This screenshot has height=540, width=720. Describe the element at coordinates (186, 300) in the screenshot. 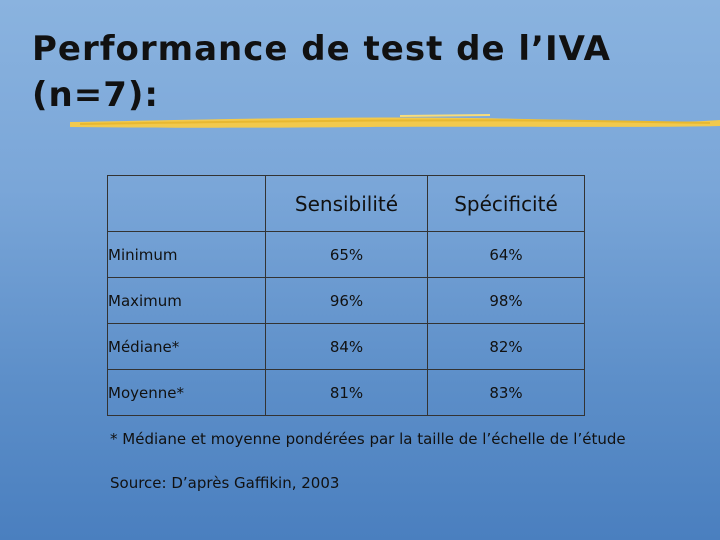

I see `row-label: Maximum` at that location.